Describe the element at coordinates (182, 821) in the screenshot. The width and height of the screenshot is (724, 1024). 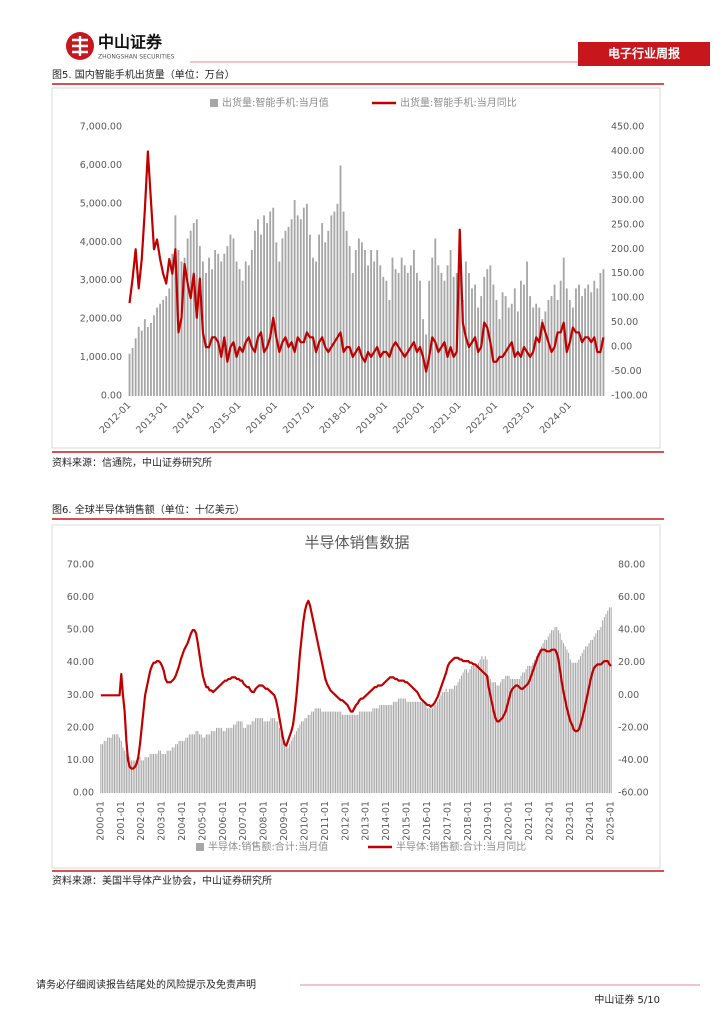
I see `x-tick-label: 2004-01` at that location.